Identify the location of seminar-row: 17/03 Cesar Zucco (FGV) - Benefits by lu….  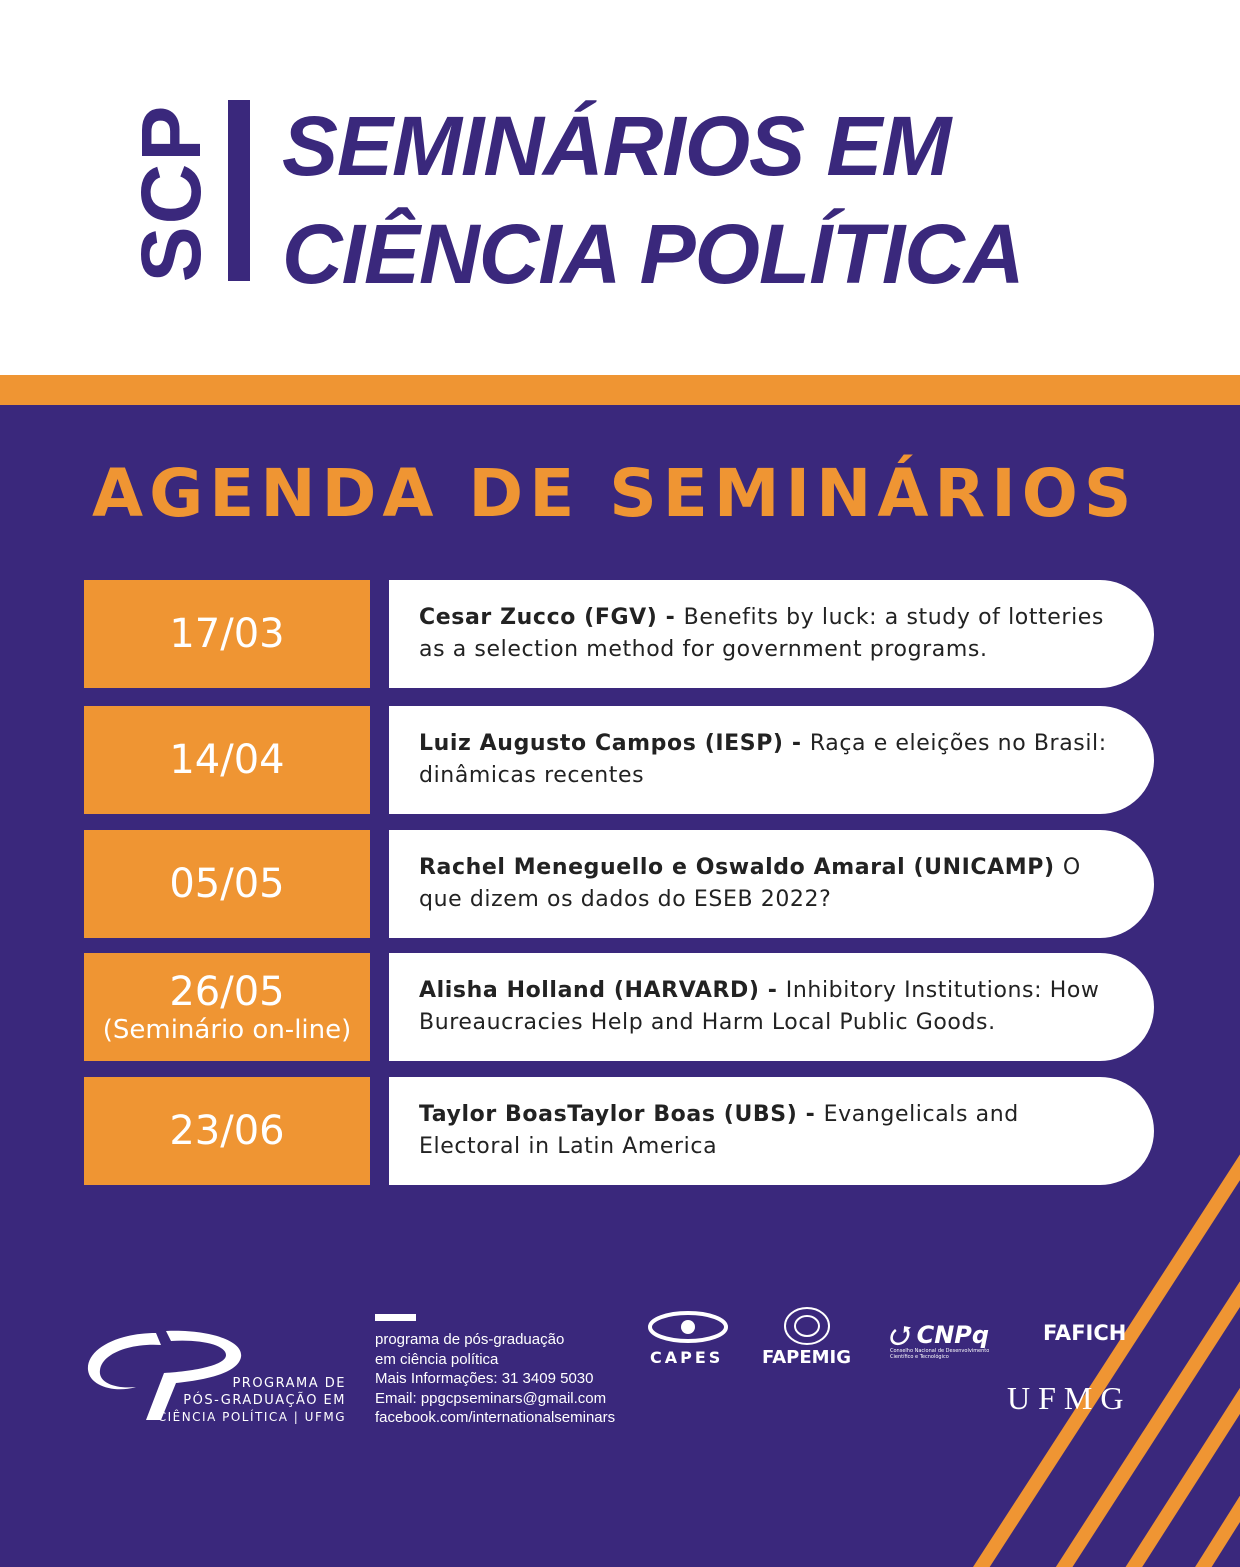
(619, 634).